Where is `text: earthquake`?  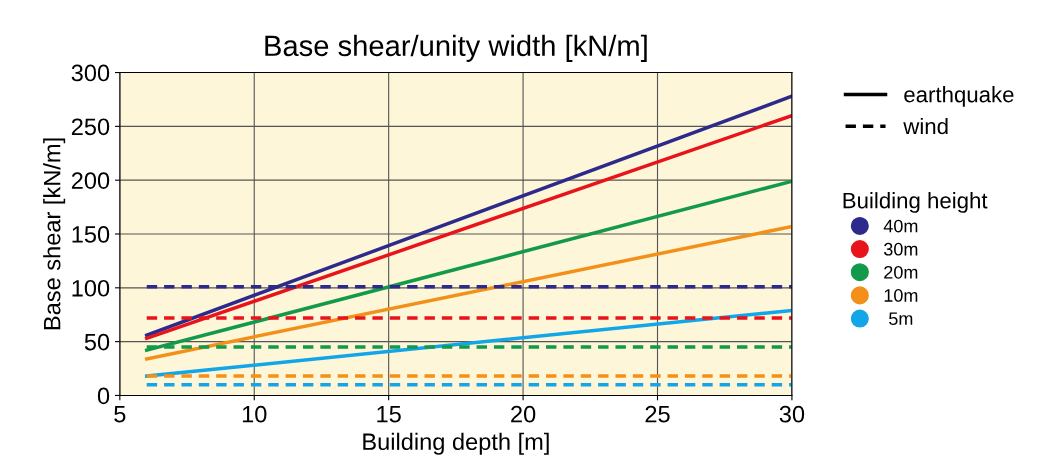 text: earthquake is located at coordinates (959, 96).